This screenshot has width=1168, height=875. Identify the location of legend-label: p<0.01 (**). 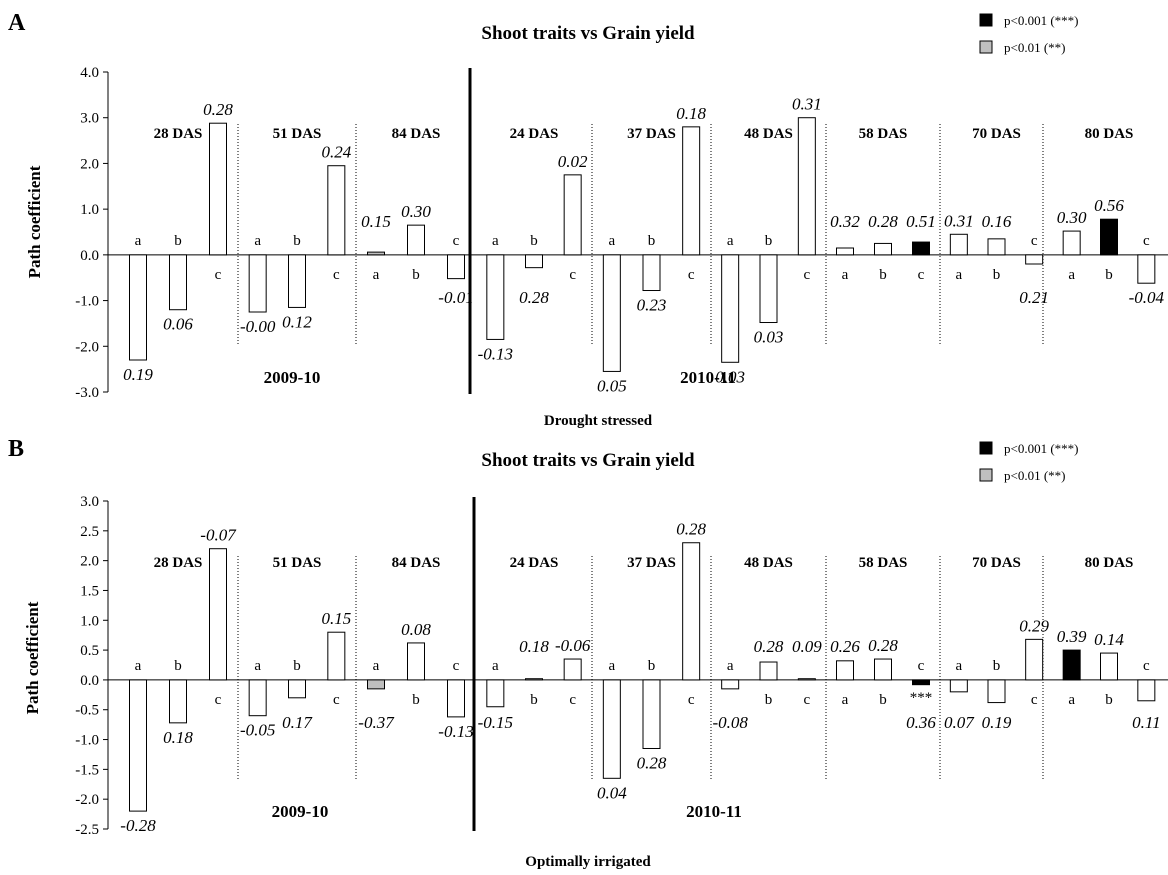
(1035, 47).